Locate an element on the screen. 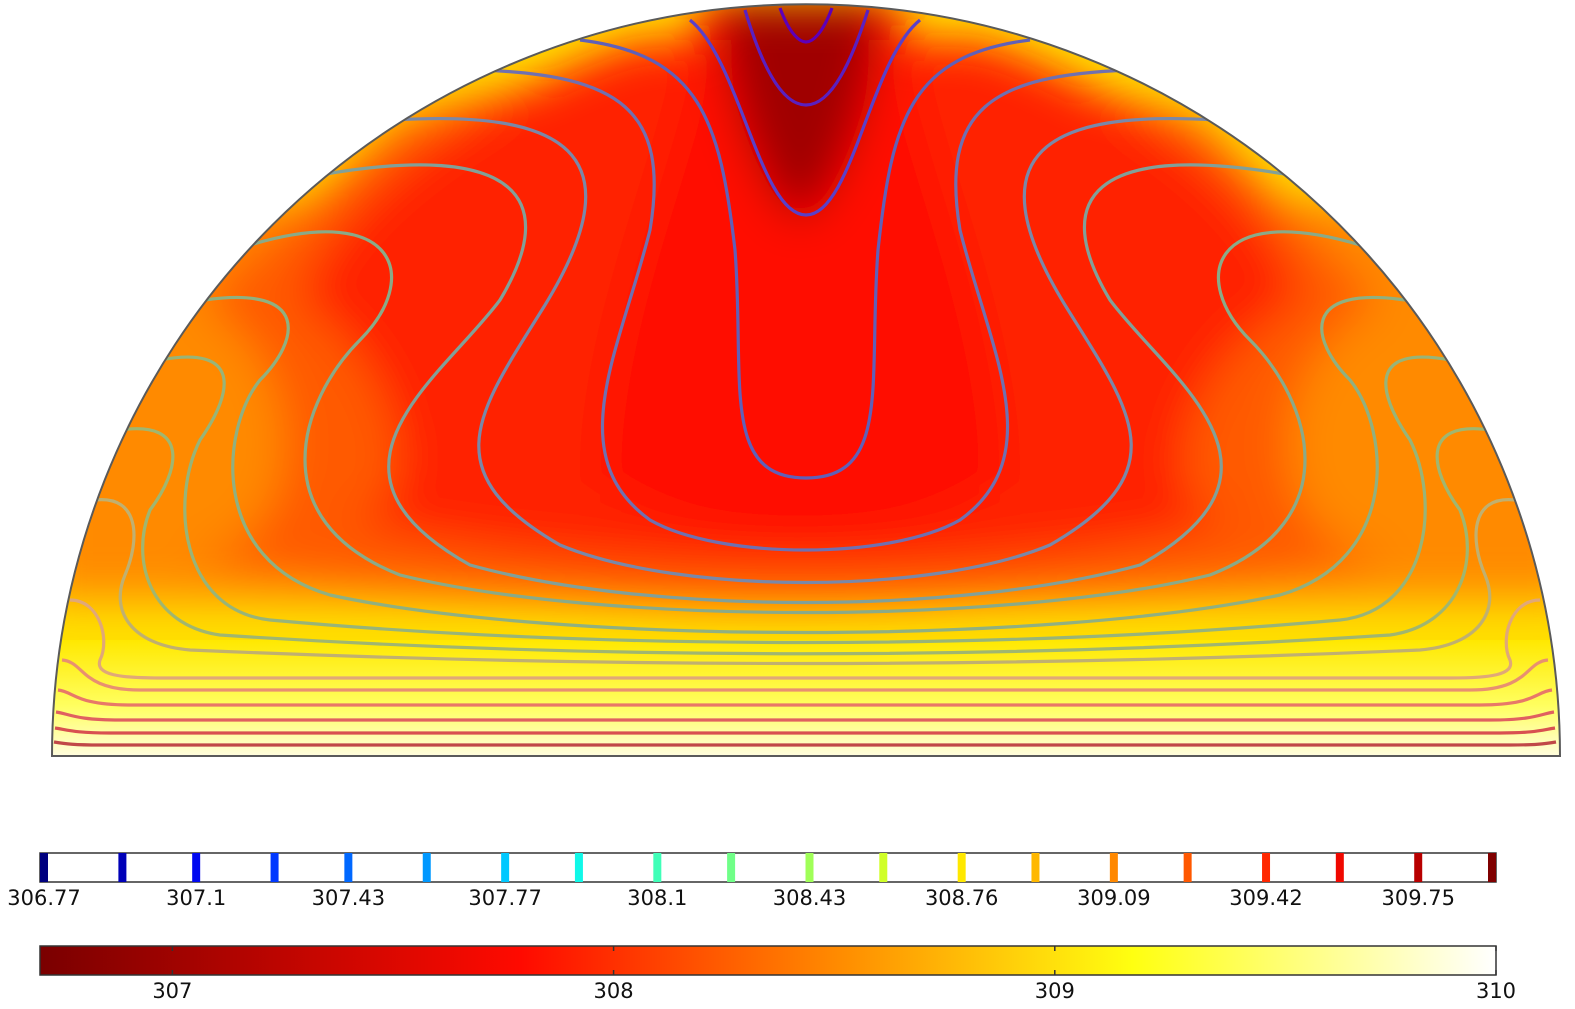  contour-tick-label: 308.76 is located at coordinates (961, 898).